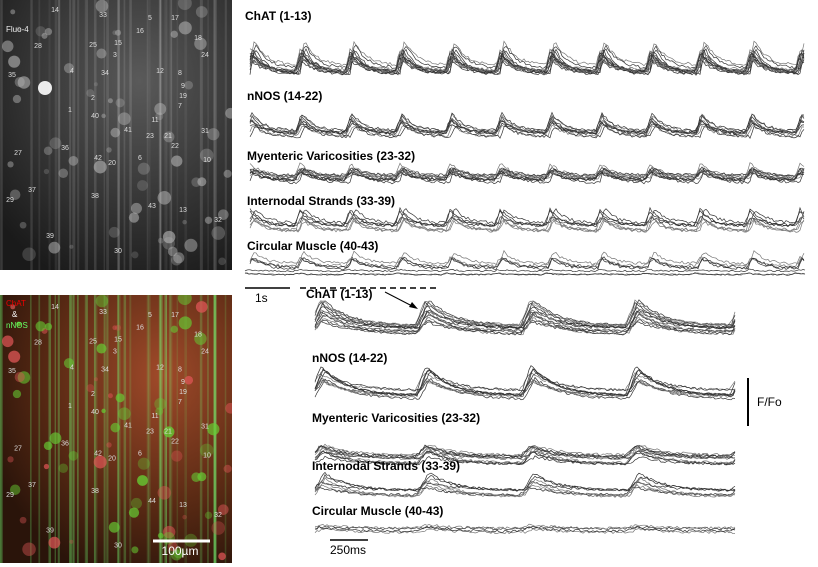 This screenshot has height=567, width=818. Describe the element at coordinates (55, 10) in the screenshot. I see `cell-label: 14` at that location.